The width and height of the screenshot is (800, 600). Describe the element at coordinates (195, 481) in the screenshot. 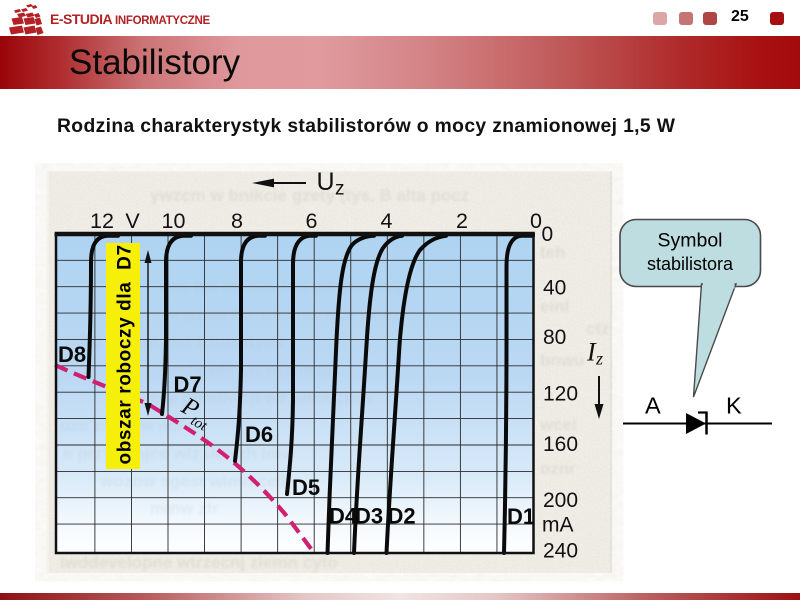

I see `svg-text: wozbw sgest wlmn celk` at that location.